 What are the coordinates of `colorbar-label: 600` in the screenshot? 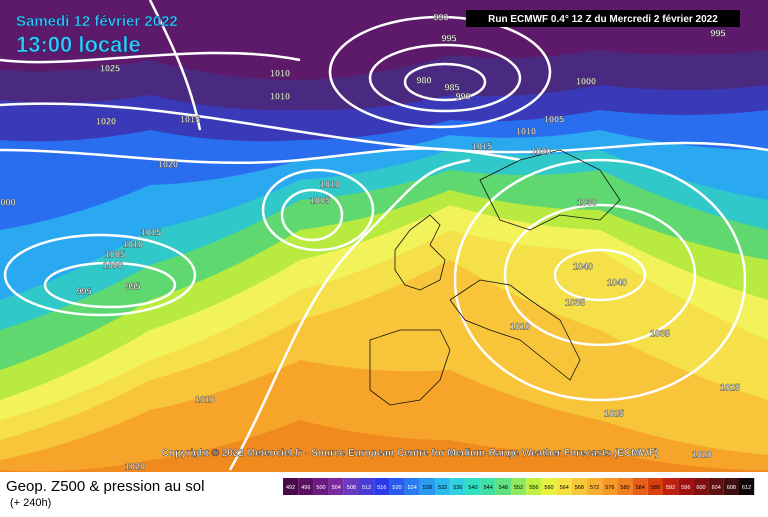 It's located at (700, 488).